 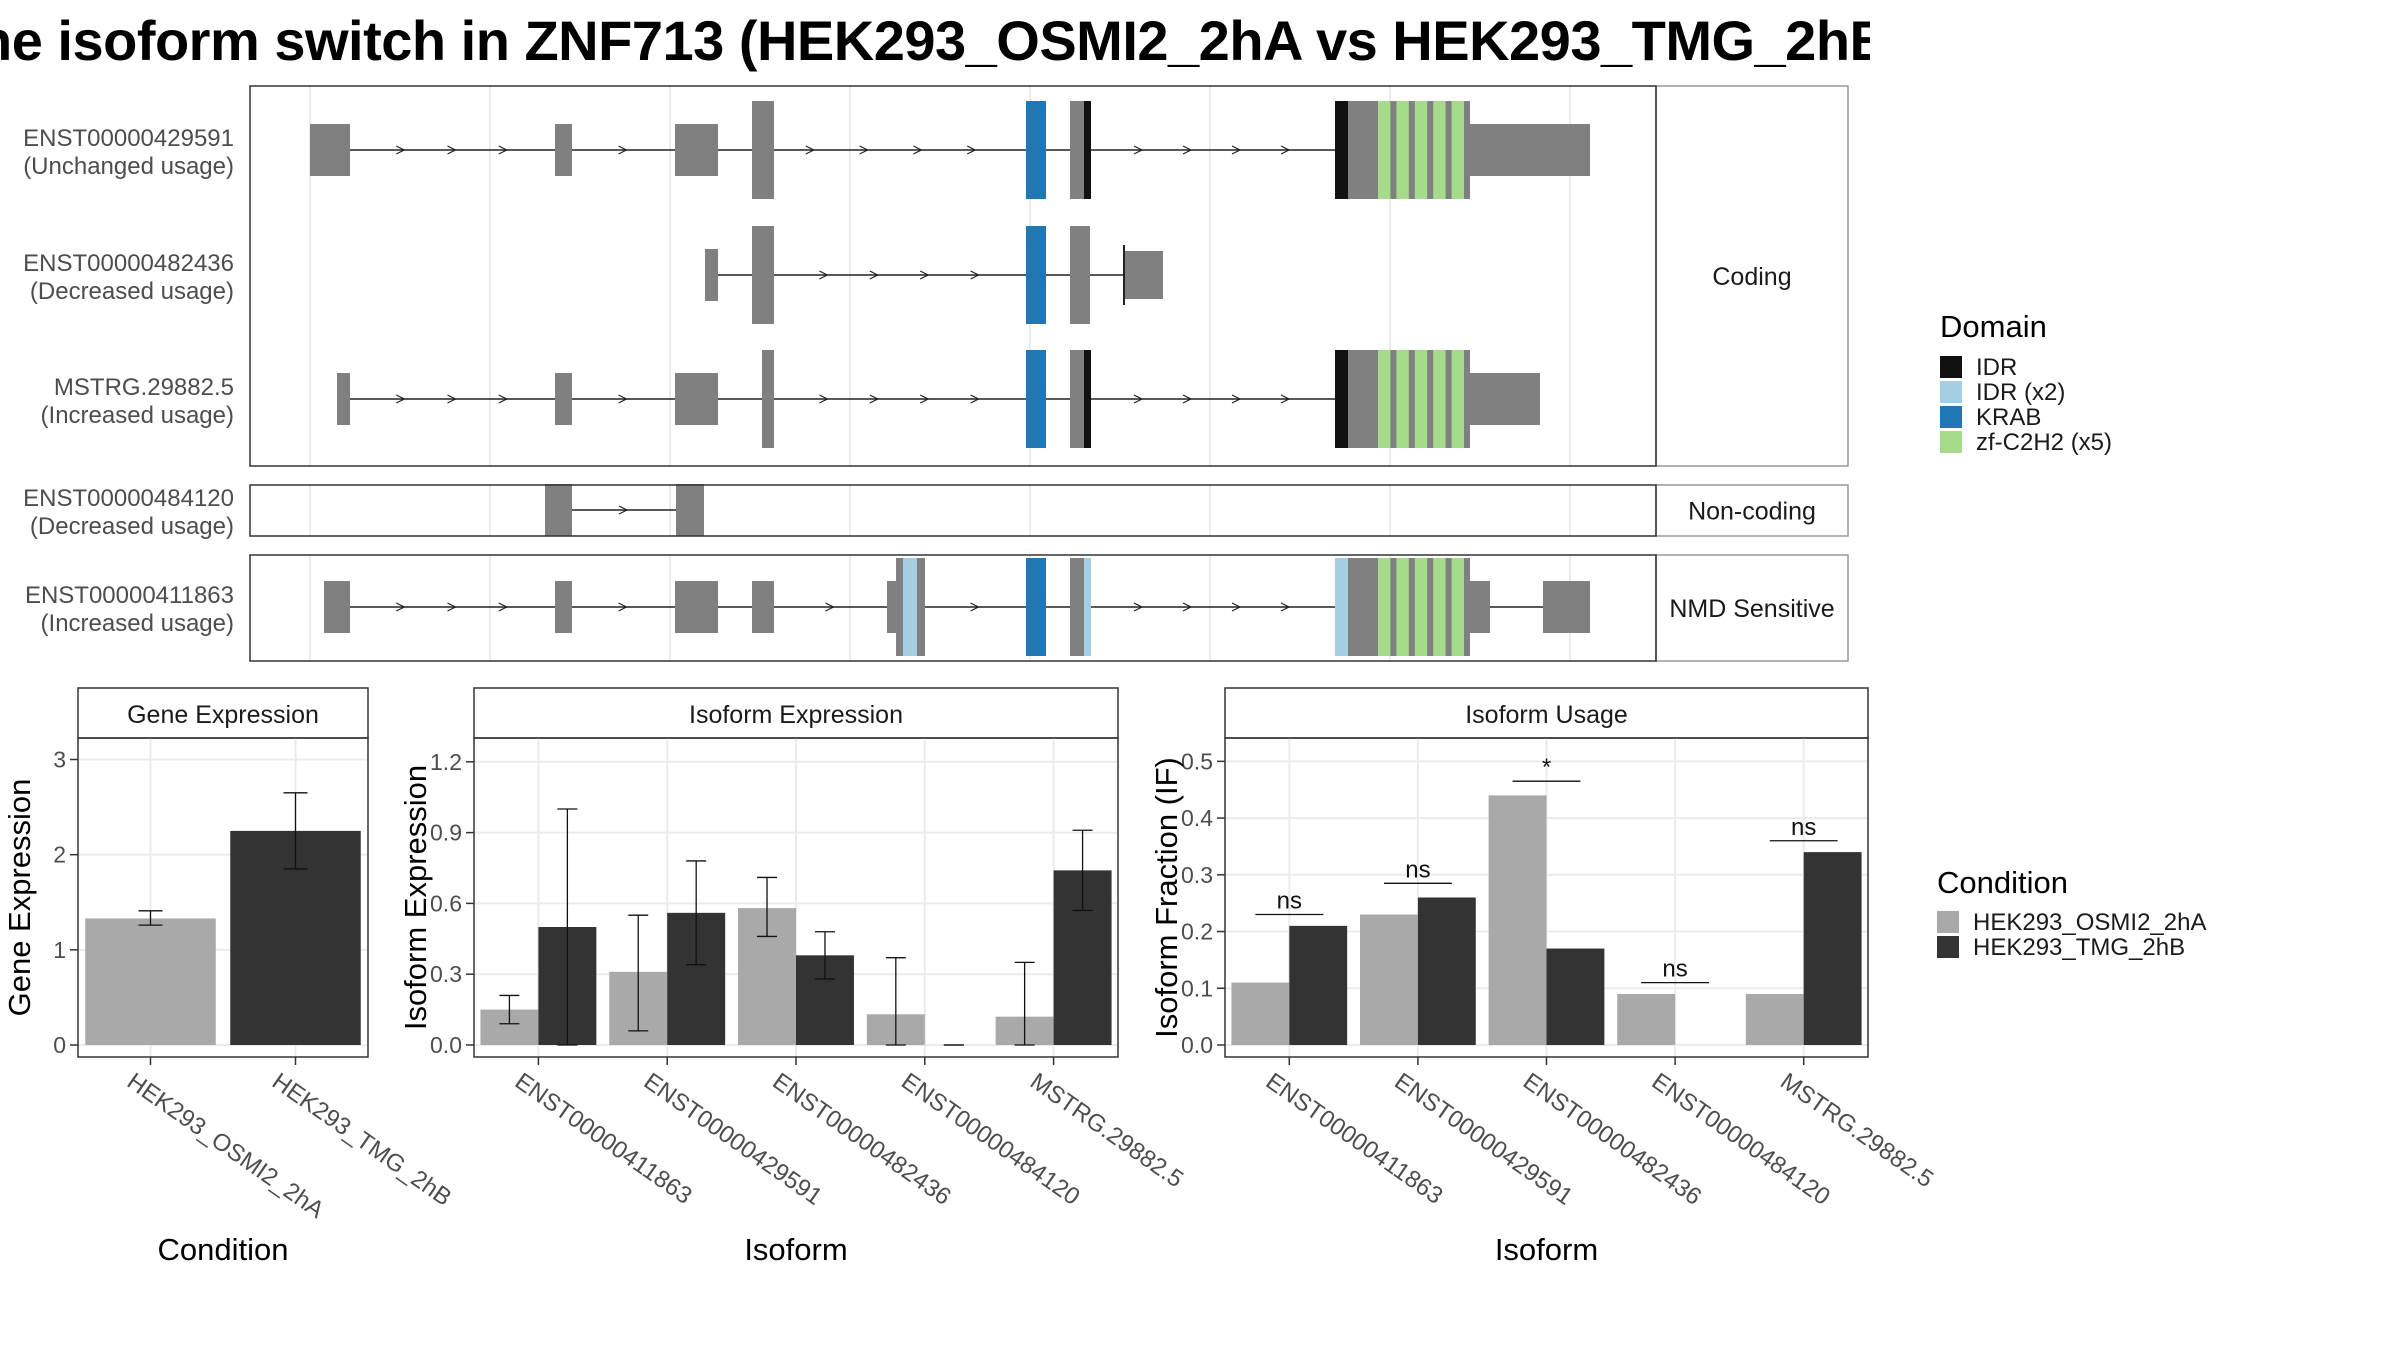 What do you see at coordinates (128, 166) in the screenshot?
I see `isoform-usage-label: (Unchanged usage)` at bounding box center [128, 166].